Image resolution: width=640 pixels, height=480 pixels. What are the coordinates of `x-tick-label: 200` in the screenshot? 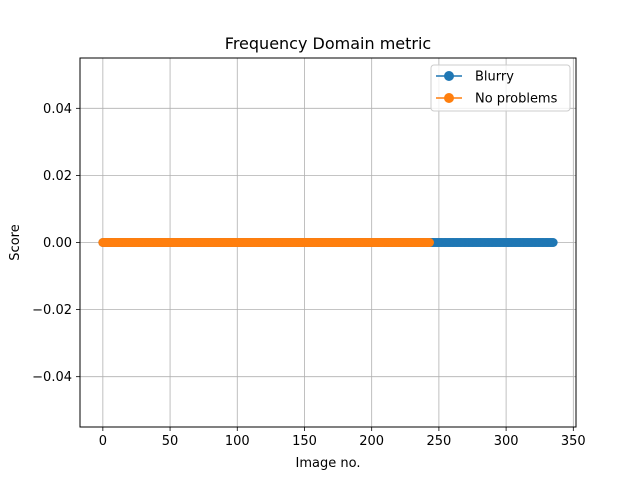 It's located at (371, 441).